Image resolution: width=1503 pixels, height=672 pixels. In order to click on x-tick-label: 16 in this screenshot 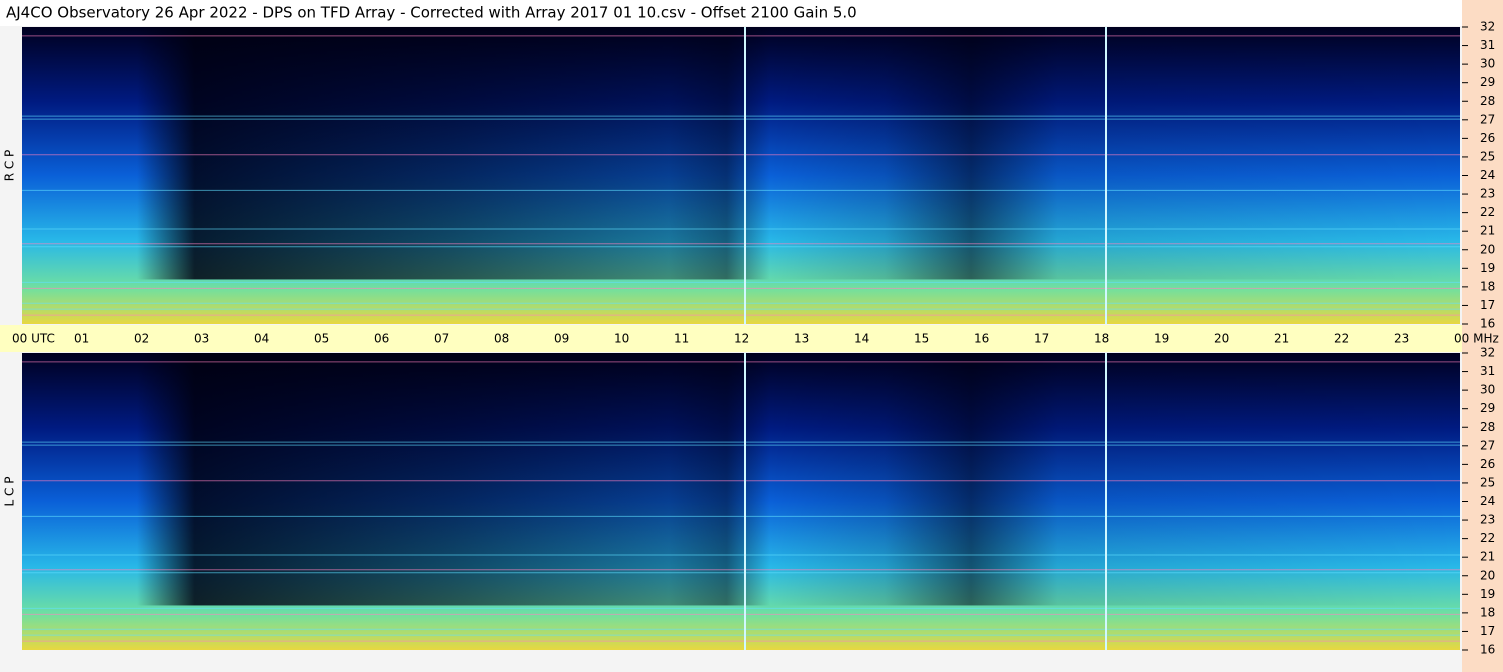, I will do `click(981, 339)`.